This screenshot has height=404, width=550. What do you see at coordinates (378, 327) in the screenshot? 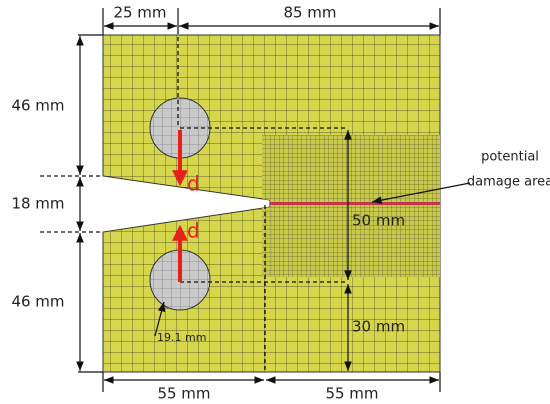
I see `dim-label: 30 mm` at bounding box center [378, 327].